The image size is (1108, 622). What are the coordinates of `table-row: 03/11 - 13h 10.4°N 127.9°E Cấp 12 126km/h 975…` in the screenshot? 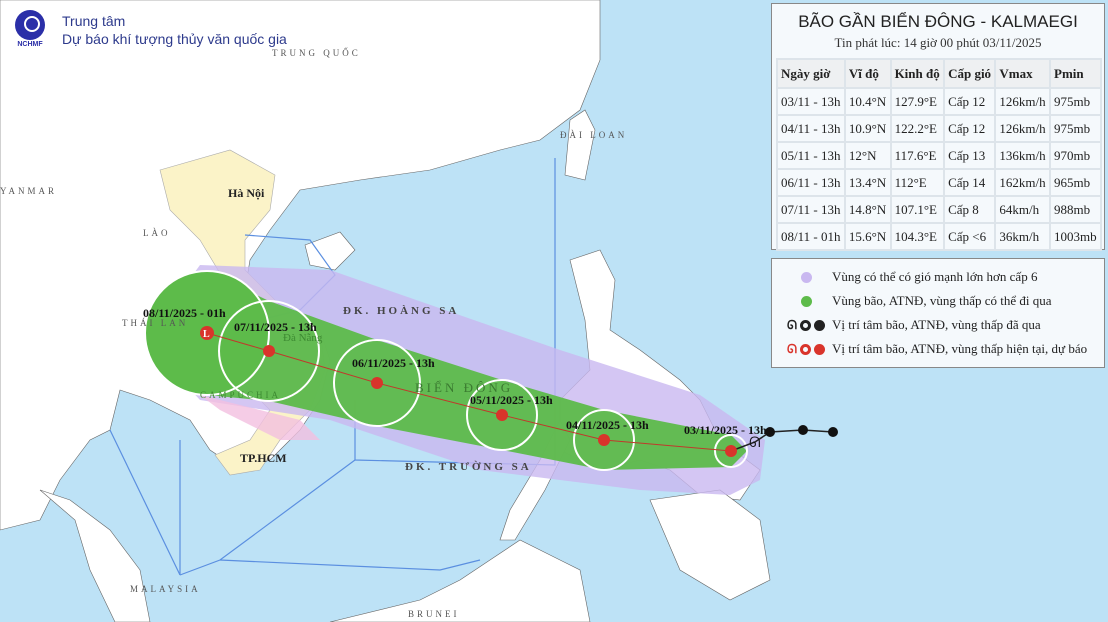 It's located at (939, 101).